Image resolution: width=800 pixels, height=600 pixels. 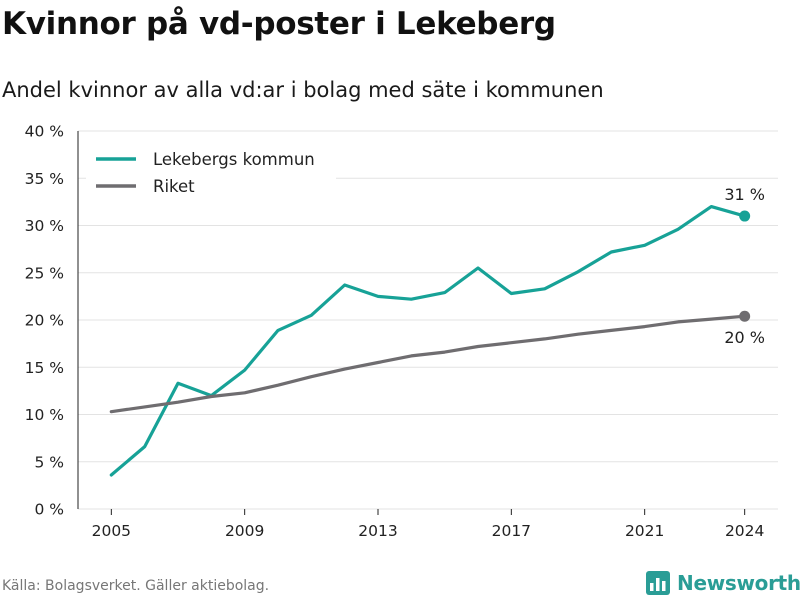 What do you see at coordinates (49, 510) in the screenshot?
I see `y-tick-label: 0 %` at bounding box center [49, 510].